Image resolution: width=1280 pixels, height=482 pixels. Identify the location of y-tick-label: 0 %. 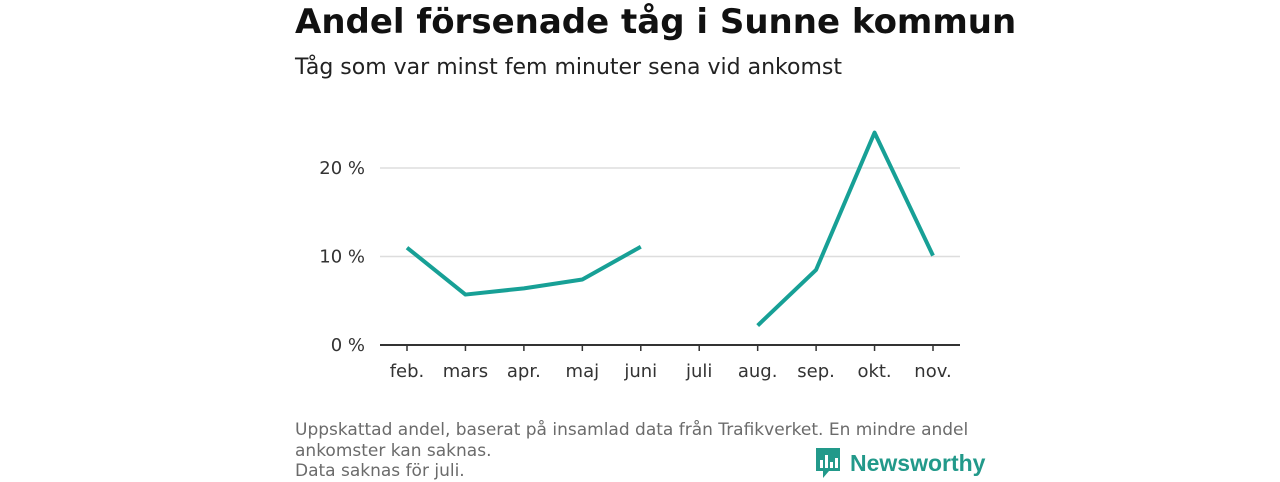
(348, 345).